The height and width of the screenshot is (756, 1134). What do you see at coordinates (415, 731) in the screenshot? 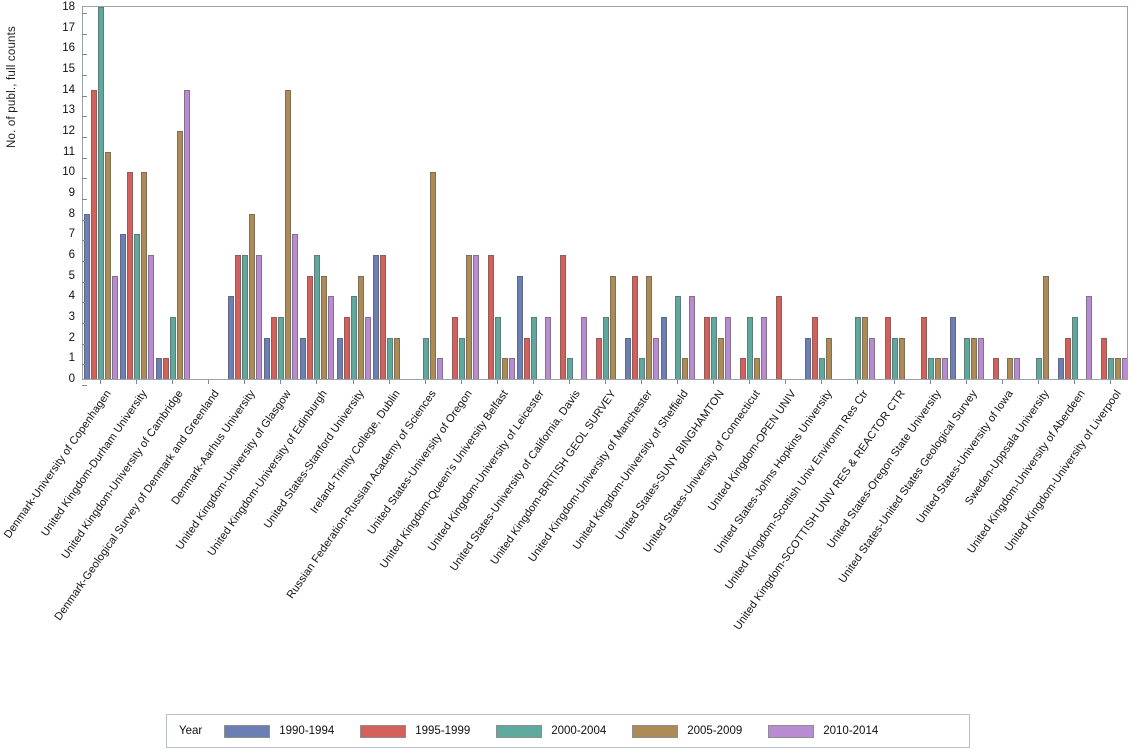
I see `legend-item: 1995-1999` at bounding box center [415, 731].